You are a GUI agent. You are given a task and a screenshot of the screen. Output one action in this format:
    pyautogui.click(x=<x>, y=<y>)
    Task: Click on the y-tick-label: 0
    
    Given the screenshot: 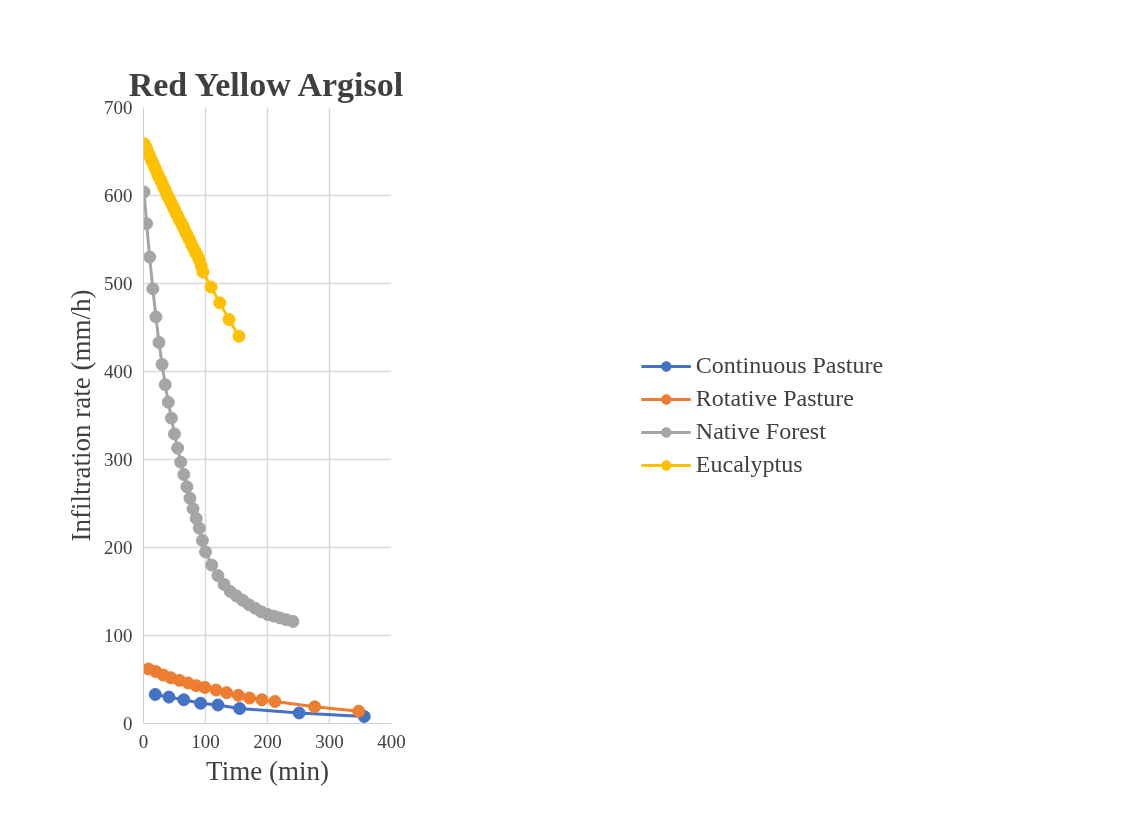 What is the action you would take?
    pyautogui.click(x=128, y=723)
    